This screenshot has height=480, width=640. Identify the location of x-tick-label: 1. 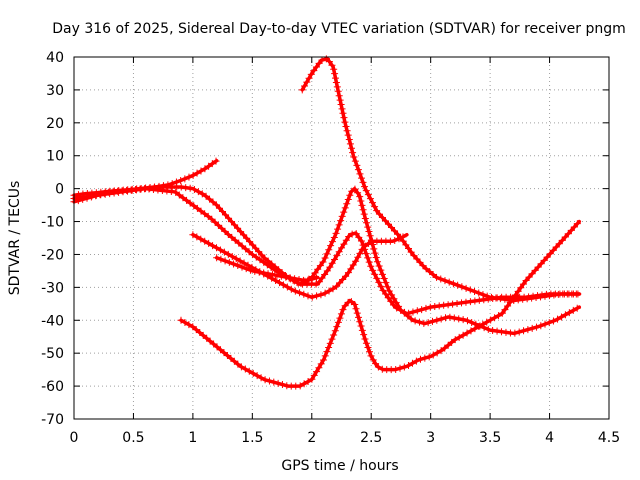
(192, 438).